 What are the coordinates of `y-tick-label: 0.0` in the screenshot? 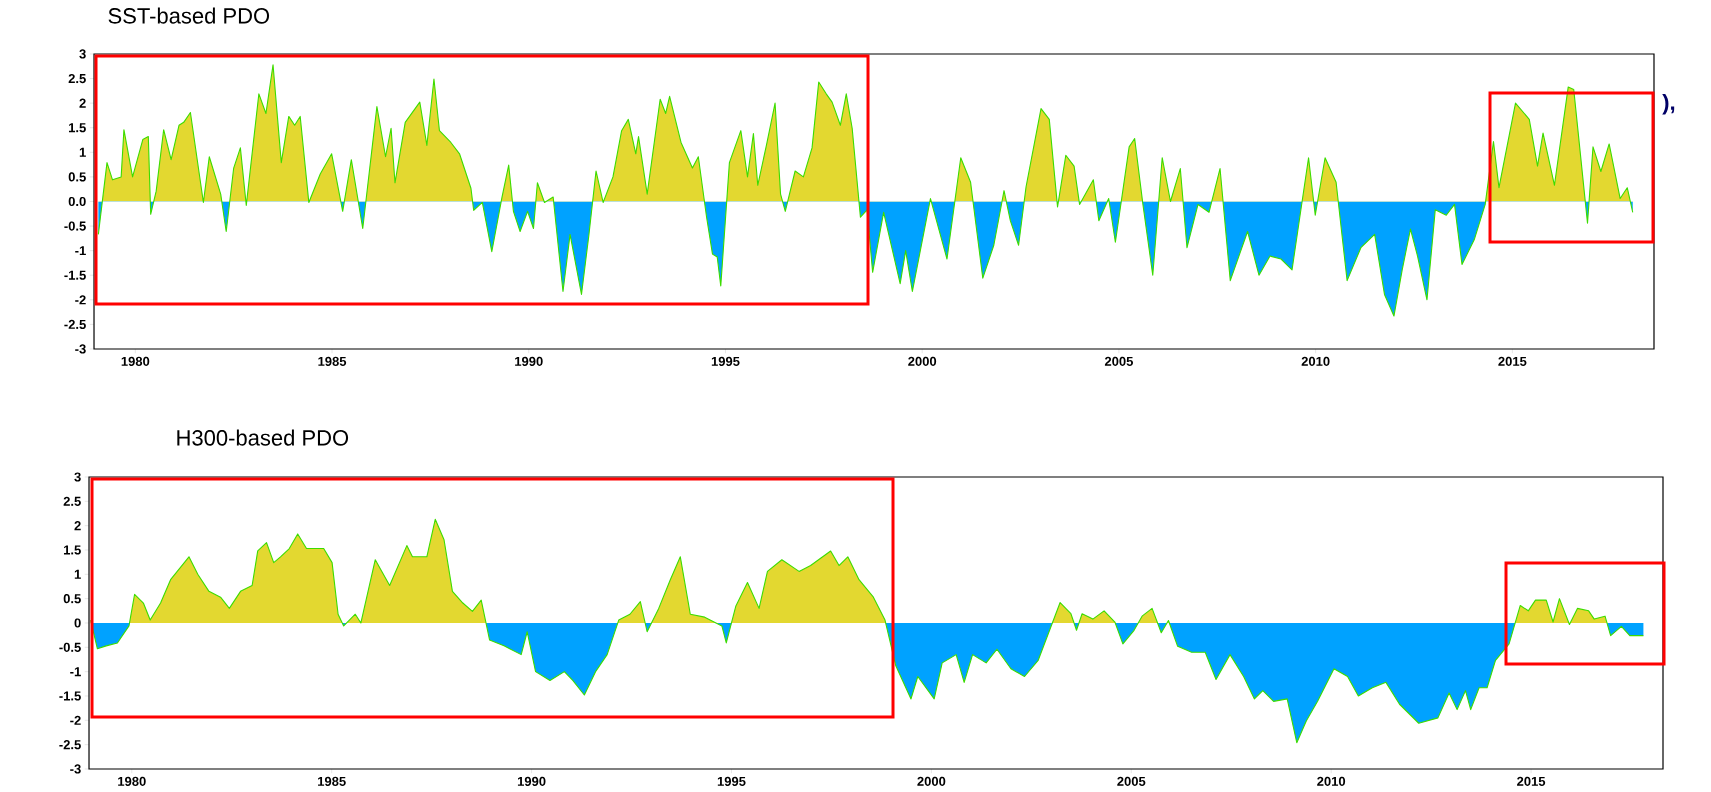 It's located at (77, 201).